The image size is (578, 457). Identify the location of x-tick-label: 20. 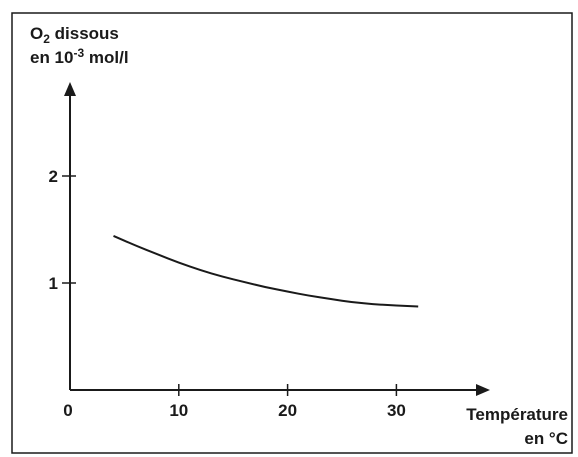
(287, 410).